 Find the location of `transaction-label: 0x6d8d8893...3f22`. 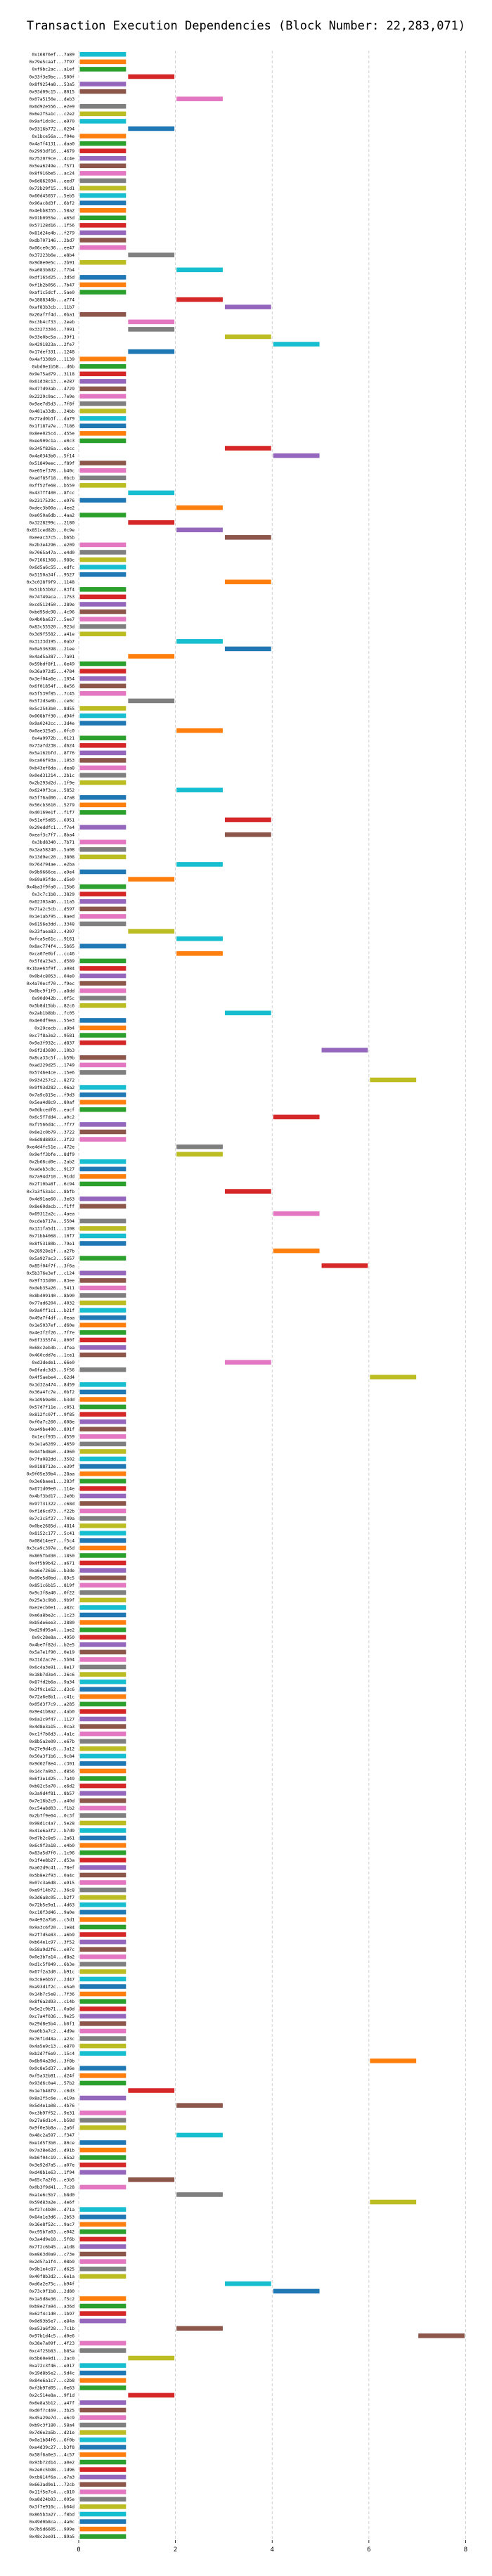

transaction-label: 0x6d8d8893...3f22 is located at coordinates (53, 1140).